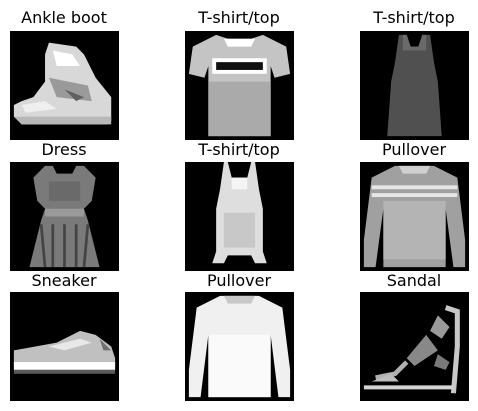  I want to click on panel-8-title: Pullover, so click(239, 280).